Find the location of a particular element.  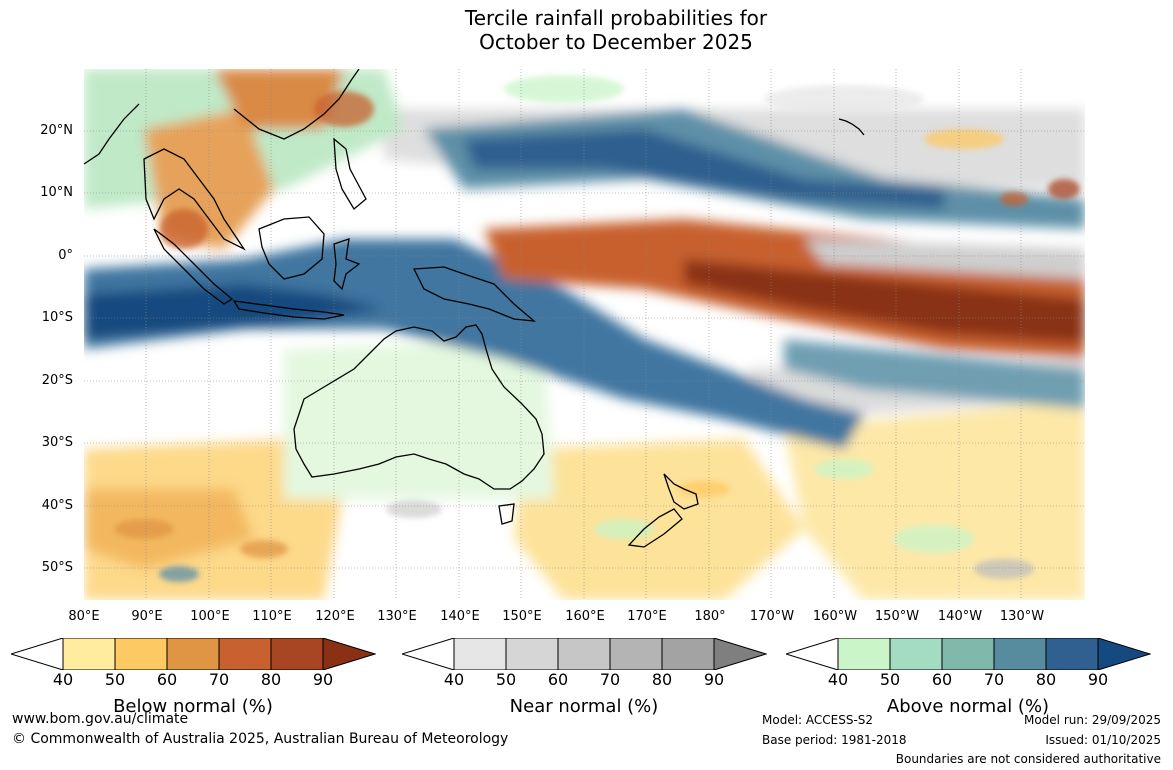

colorbar-near-title: Near normal (%) is located at coordinates (584, 706).